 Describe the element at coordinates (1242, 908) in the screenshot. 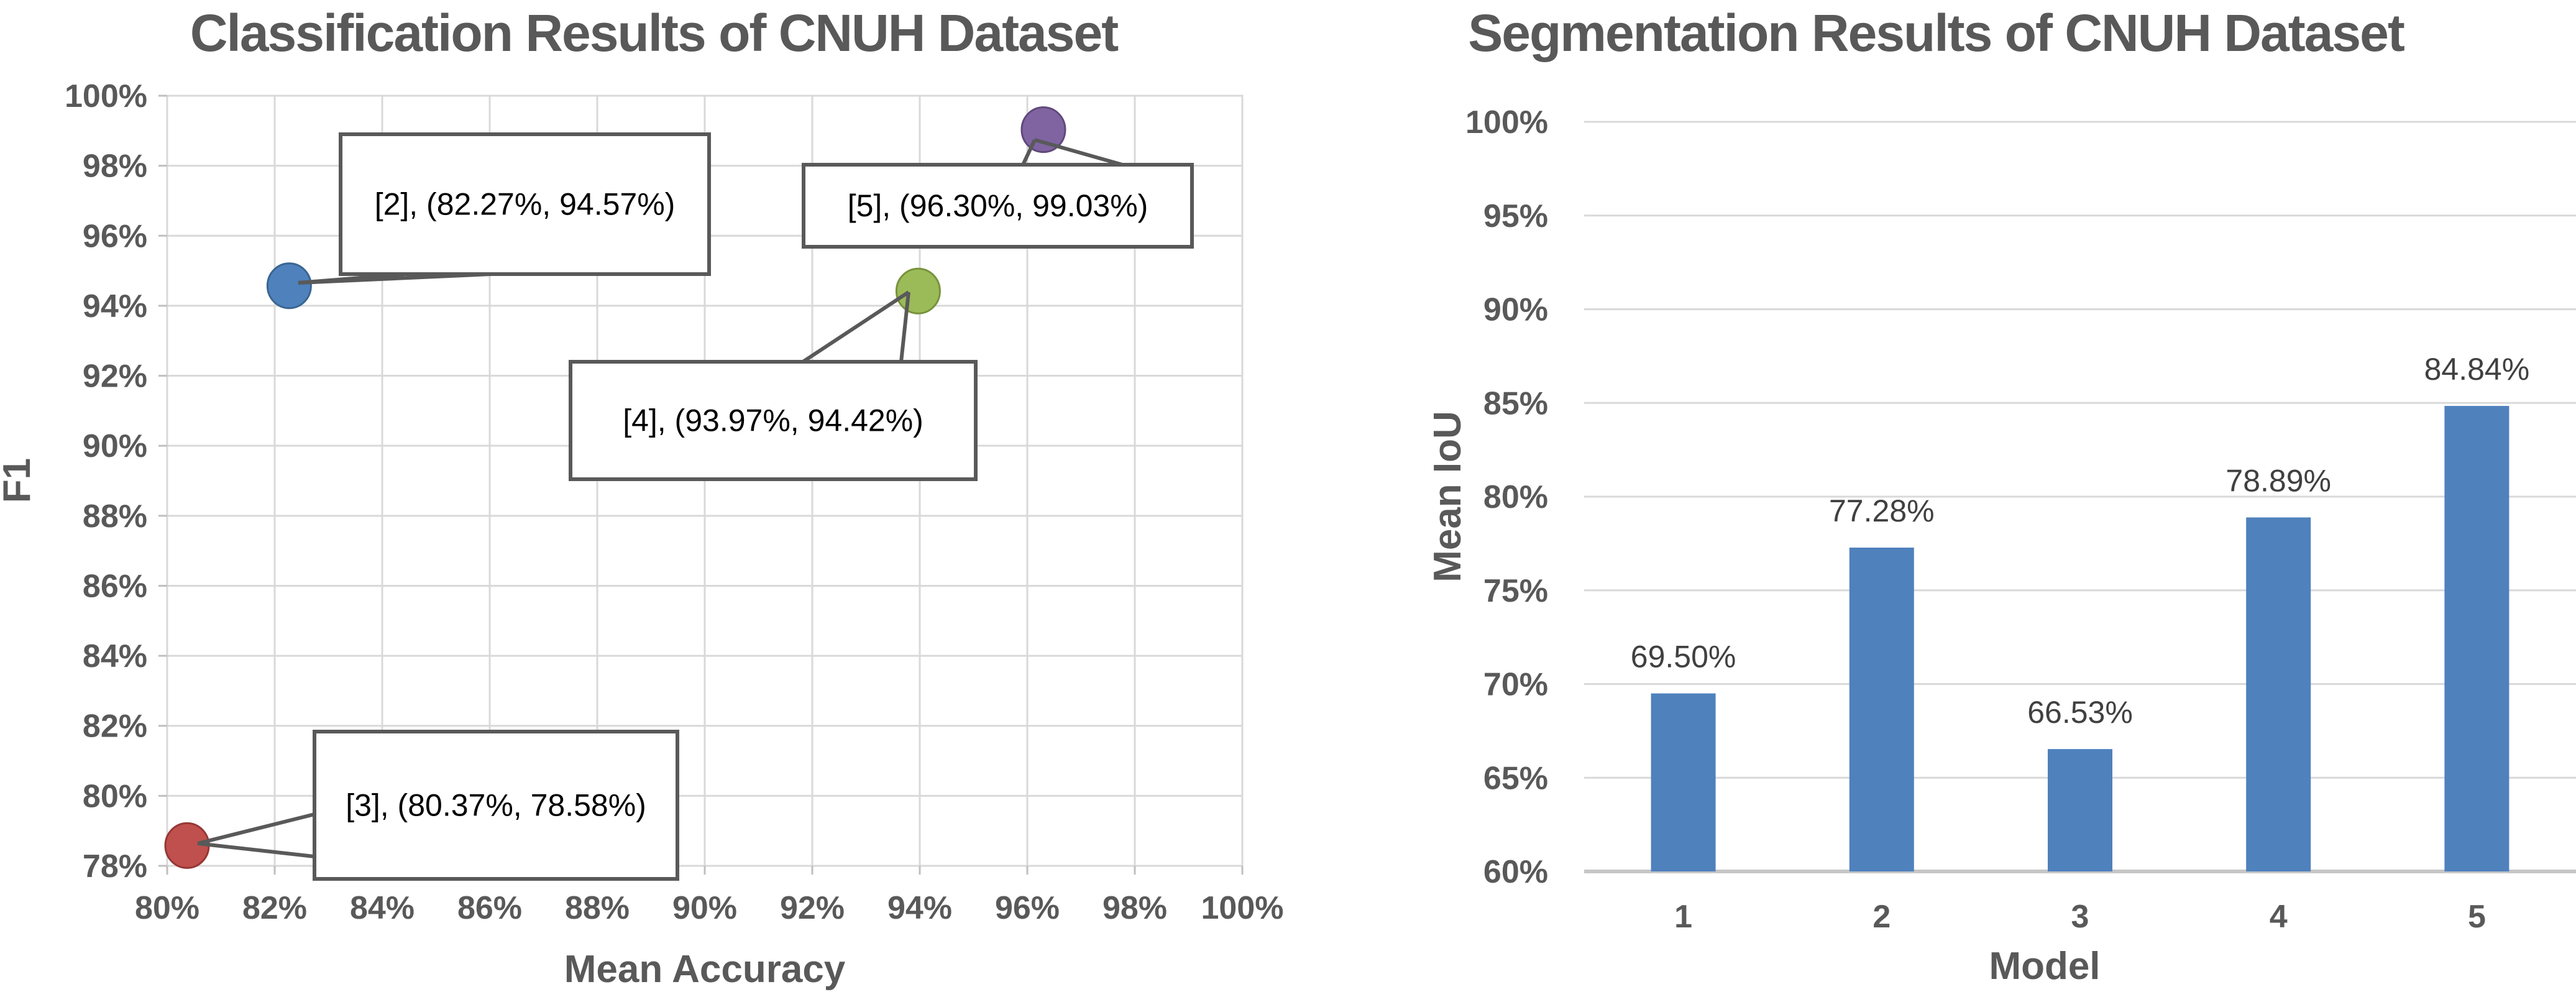

I see `x-tick-label: 100%` at that location.